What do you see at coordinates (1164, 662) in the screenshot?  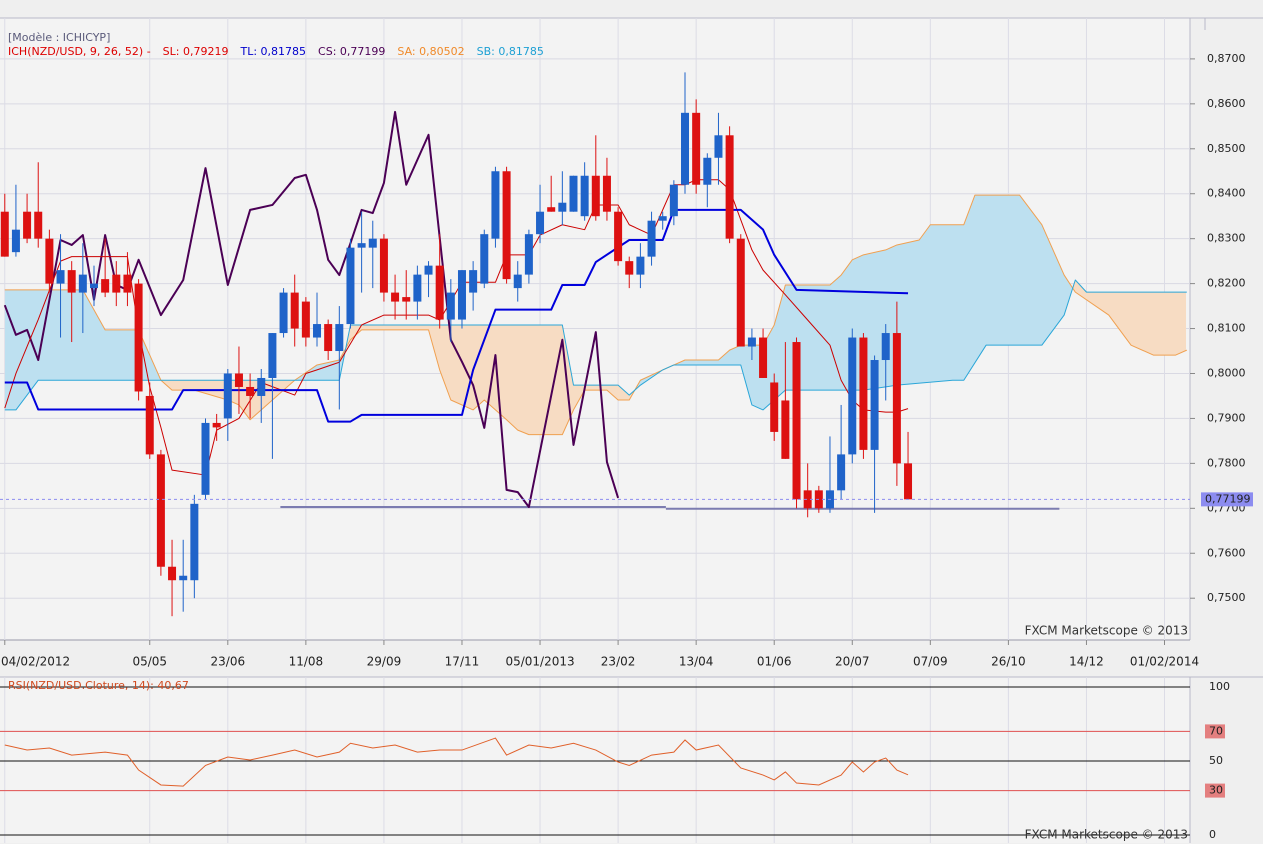 I see `x-tick-label: 01/02/2014` at bounding box center [1164, 662].